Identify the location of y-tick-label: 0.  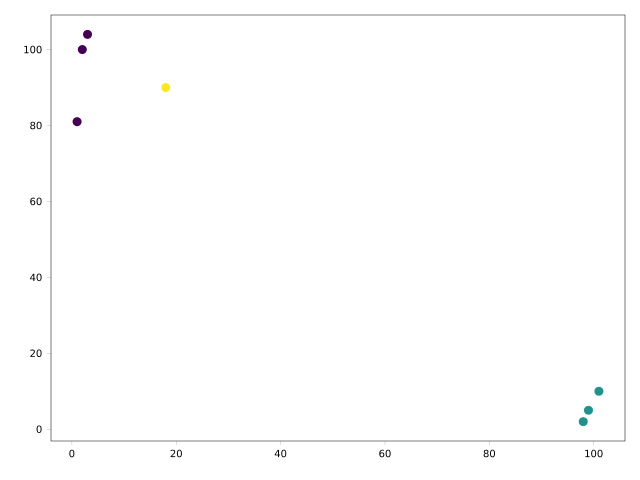
(39, 429).